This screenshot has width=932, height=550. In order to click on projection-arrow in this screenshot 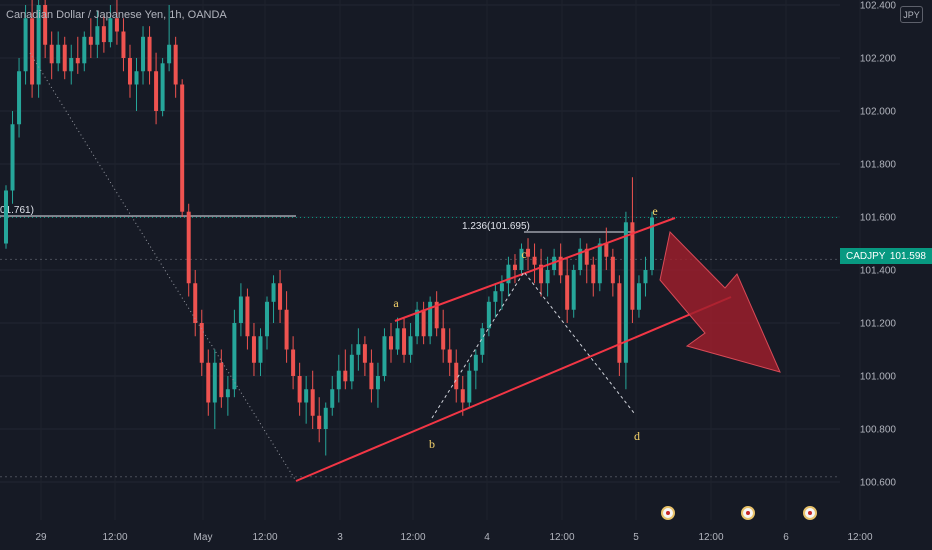, I will do `click(720, 301)`.